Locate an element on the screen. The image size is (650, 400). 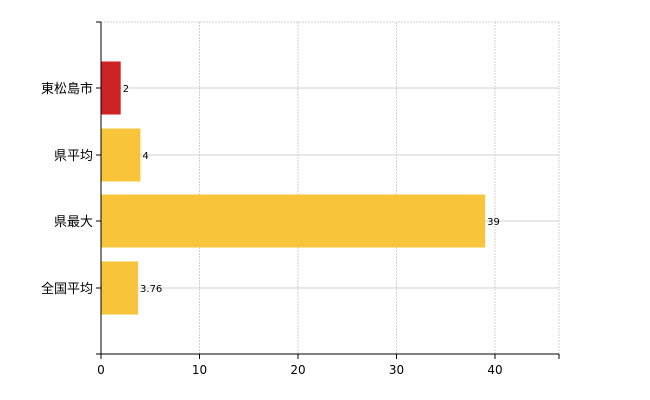
data-label: 3.76 is located at coordinates (151, 289).